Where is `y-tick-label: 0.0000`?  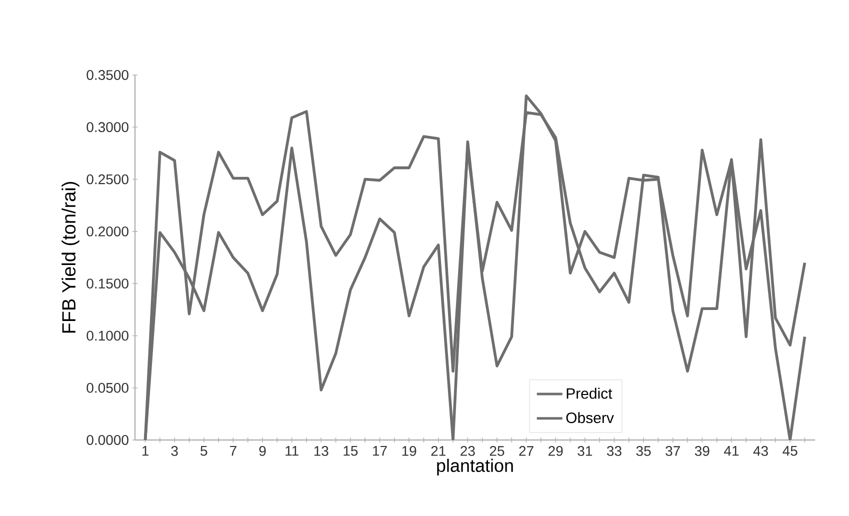 y-tick-label: 0.0000 is located at coordinates (107, 440).